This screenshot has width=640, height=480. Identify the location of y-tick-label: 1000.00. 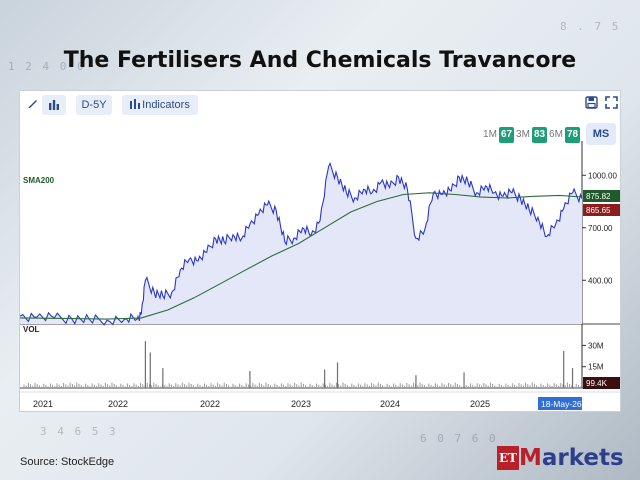
(602, 175).